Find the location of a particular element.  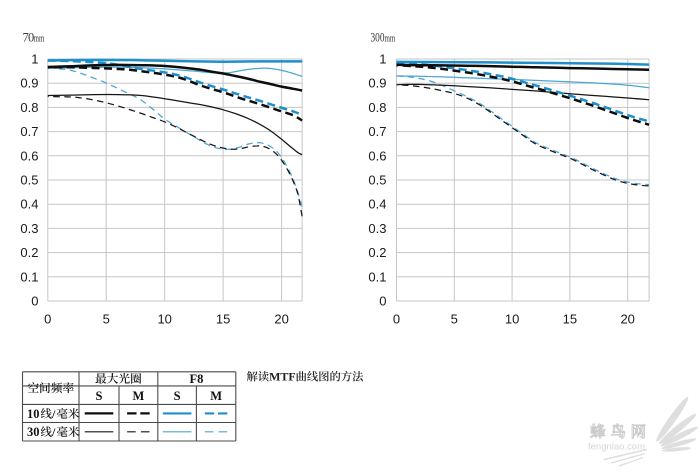

svg-text: F8 is located at coordinates (196, 379).